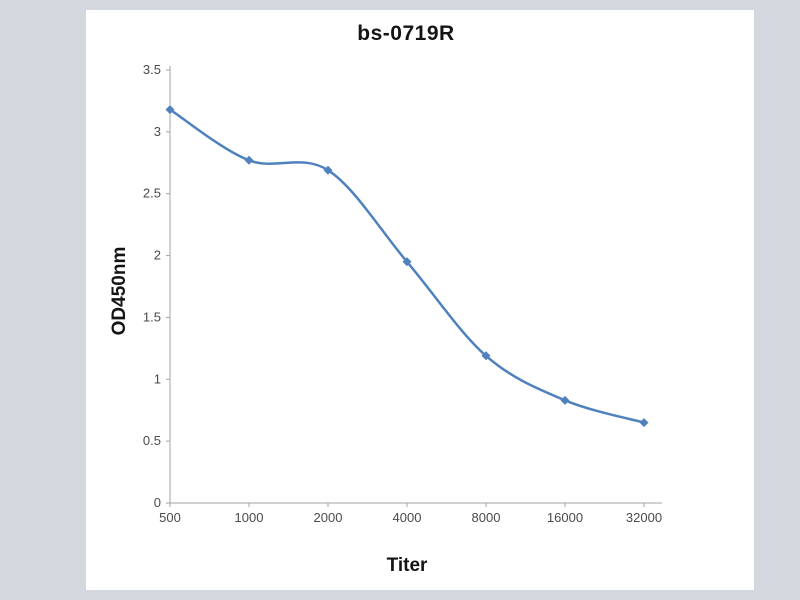  What do you see at coordinates (152, 316) in the screenshot?
I see `y-tick-label: 1.5` at bounding box center [152, 316].